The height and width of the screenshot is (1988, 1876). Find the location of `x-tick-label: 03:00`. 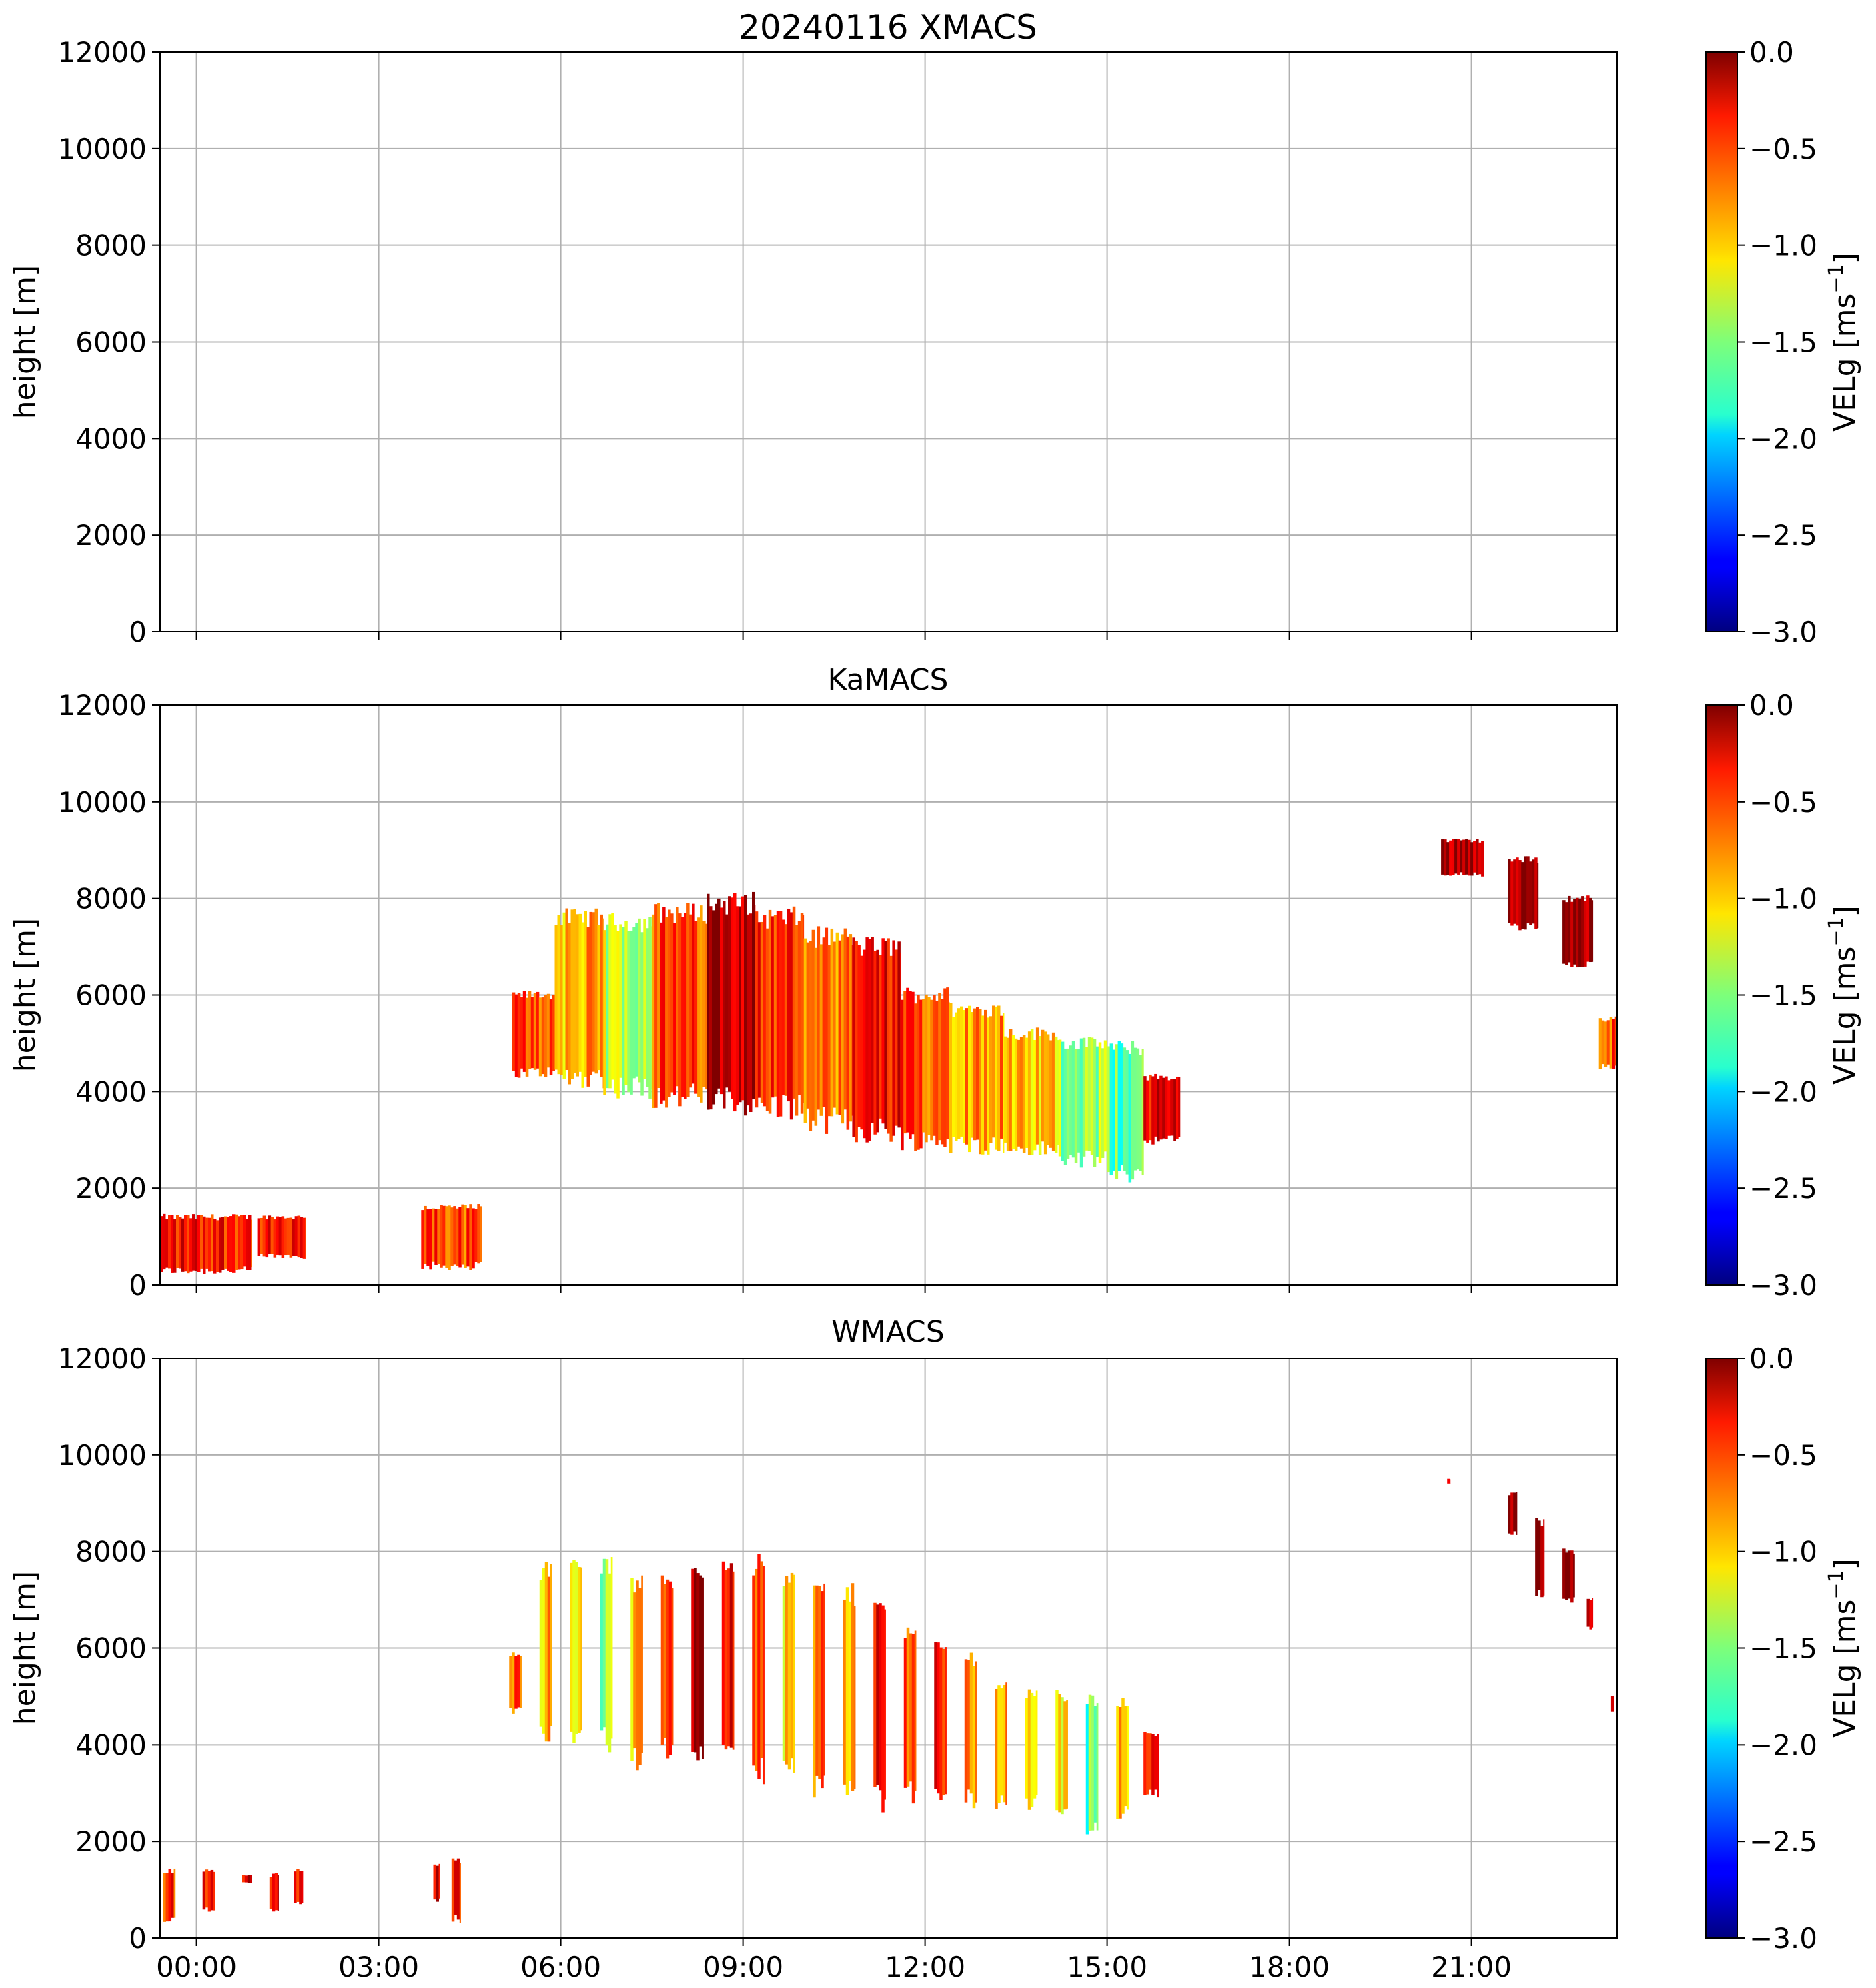

x-tick-label: 03:00 is located at coordinates (378, 1967).